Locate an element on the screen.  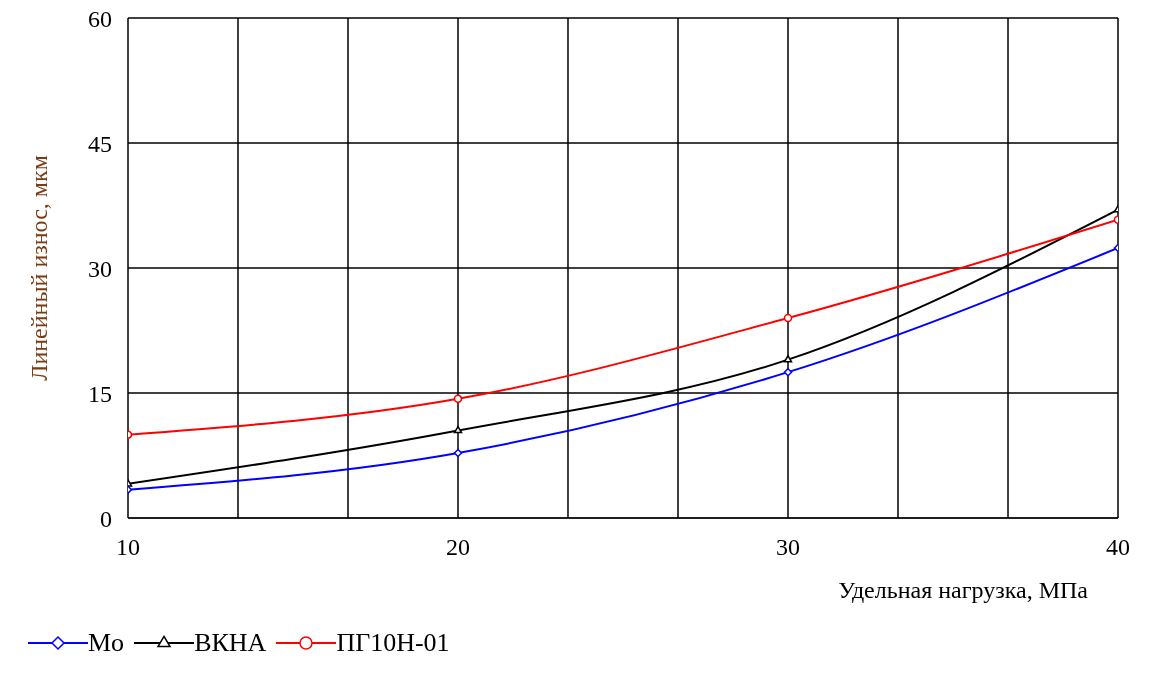
x-tick-label: 10 is located at coordinates (128, 547).